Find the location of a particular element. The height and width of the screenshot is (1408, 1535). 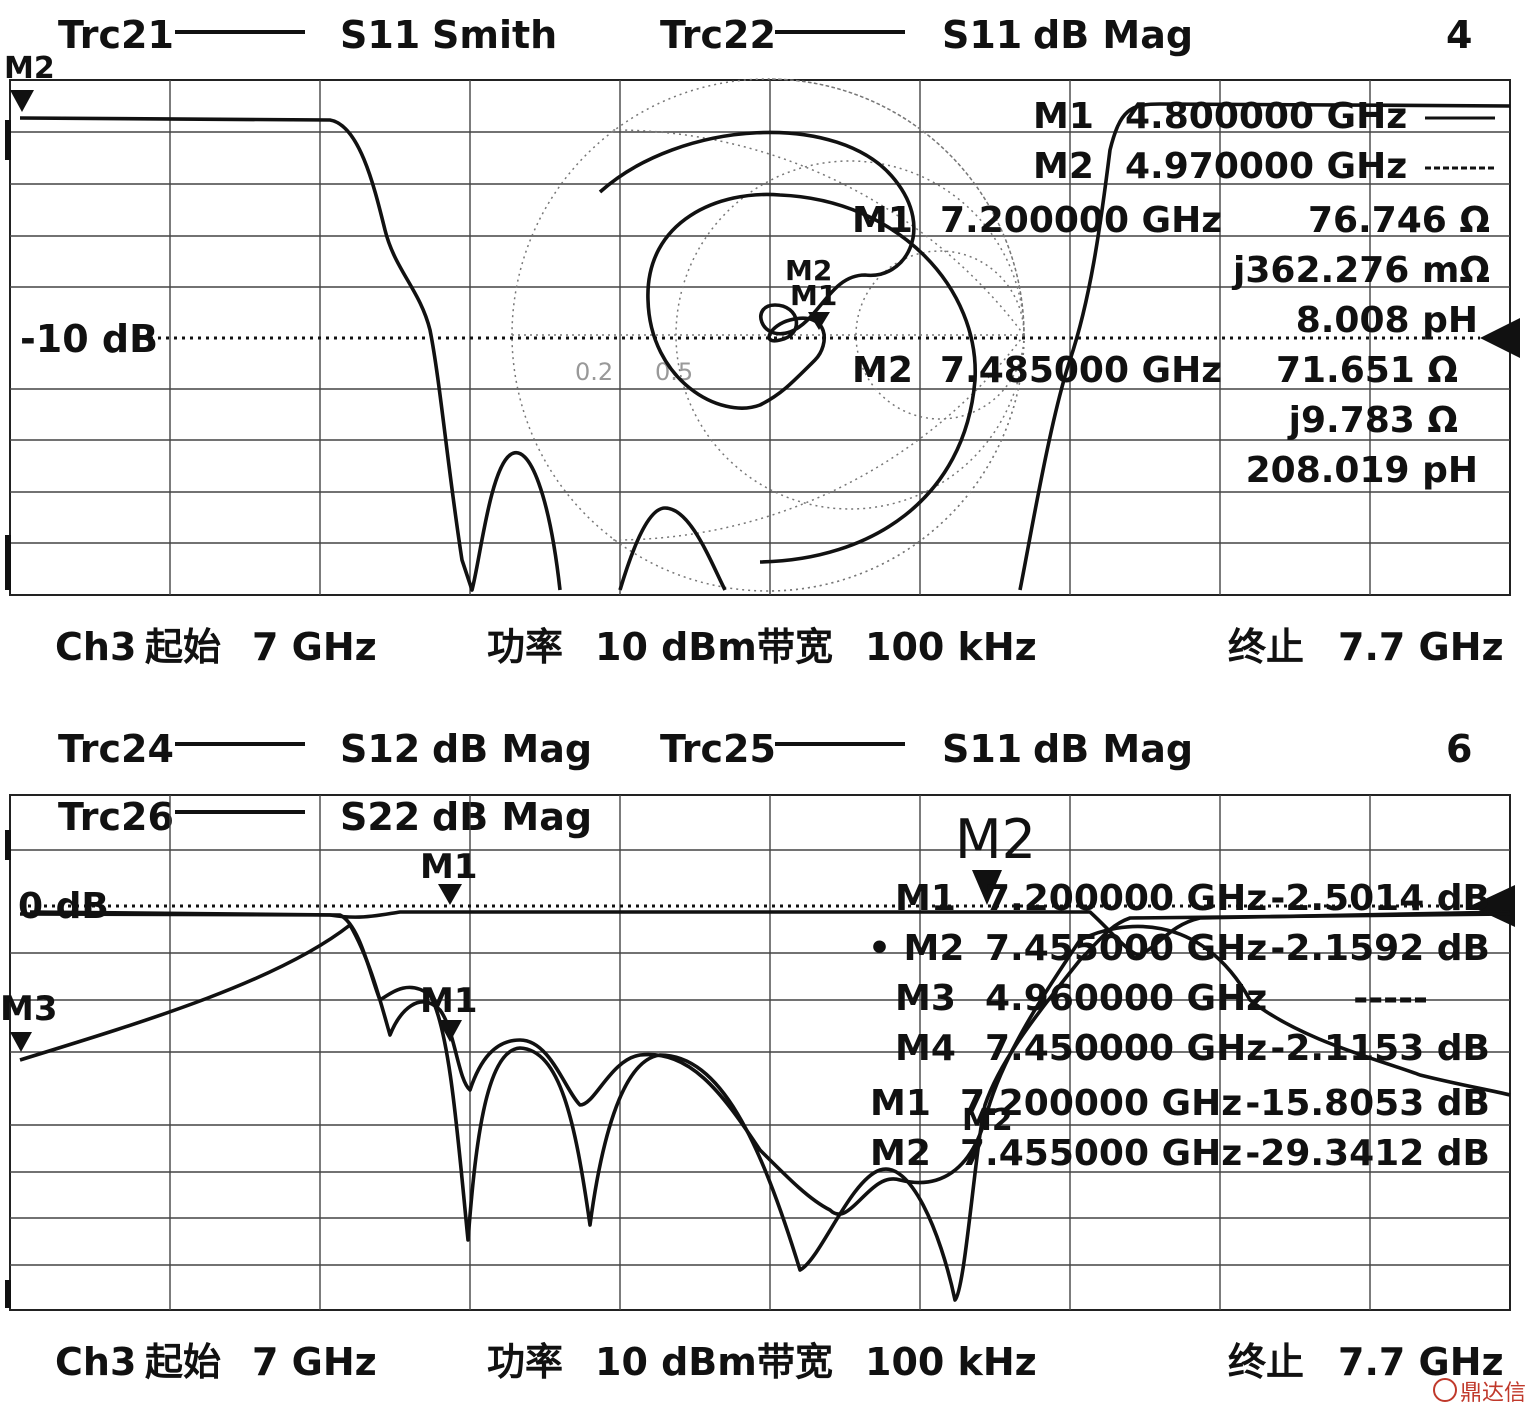

marker-m1-mid-icon is located at coordinates (450, 1031).